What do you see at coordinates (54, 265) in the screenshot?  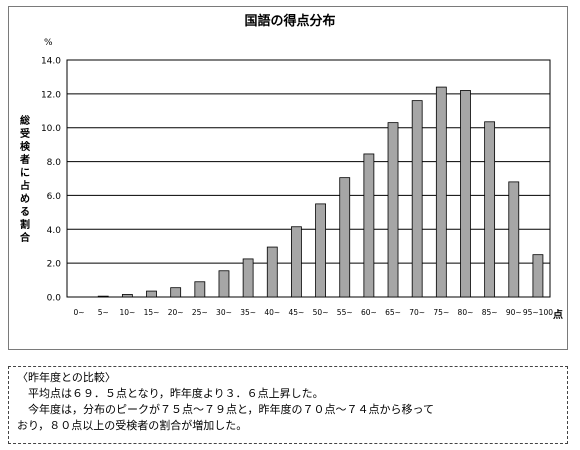 I see `y-tick-label: 2.0` at bounding box center [54, 265].